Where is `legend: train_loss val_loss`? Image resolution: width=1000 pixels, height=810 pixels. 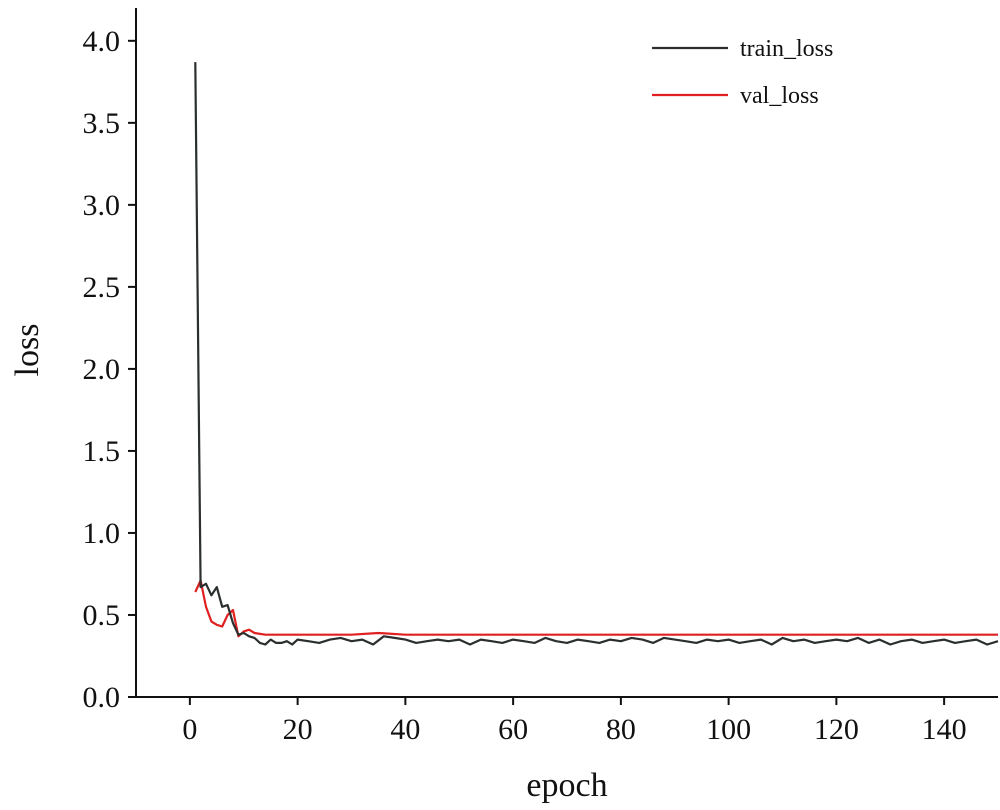
legend: train_loss val_loss is located at coordinates (742, 72).